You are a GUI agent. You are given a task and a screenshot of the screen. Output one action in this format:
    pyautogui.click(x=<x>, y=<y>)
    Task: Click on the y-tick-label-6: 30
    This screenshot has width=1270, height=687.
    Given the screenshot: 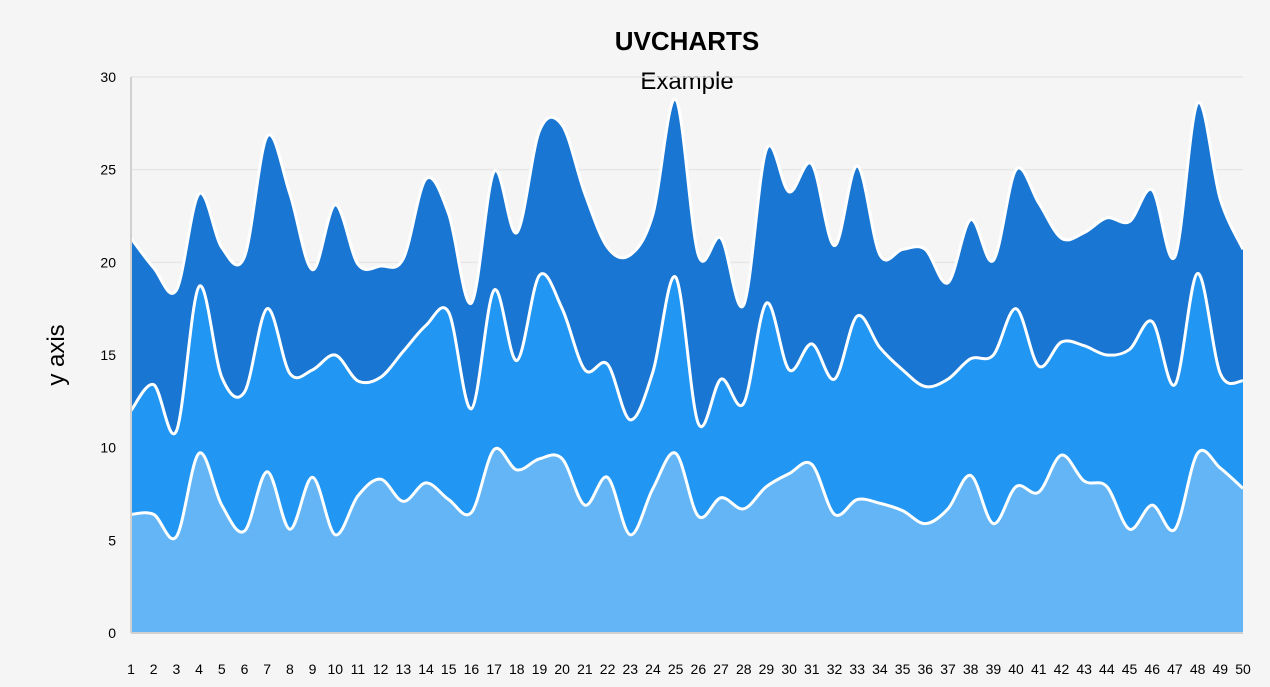 What is the action you would take?
    pyautogui.click(x=108, y=77)
    